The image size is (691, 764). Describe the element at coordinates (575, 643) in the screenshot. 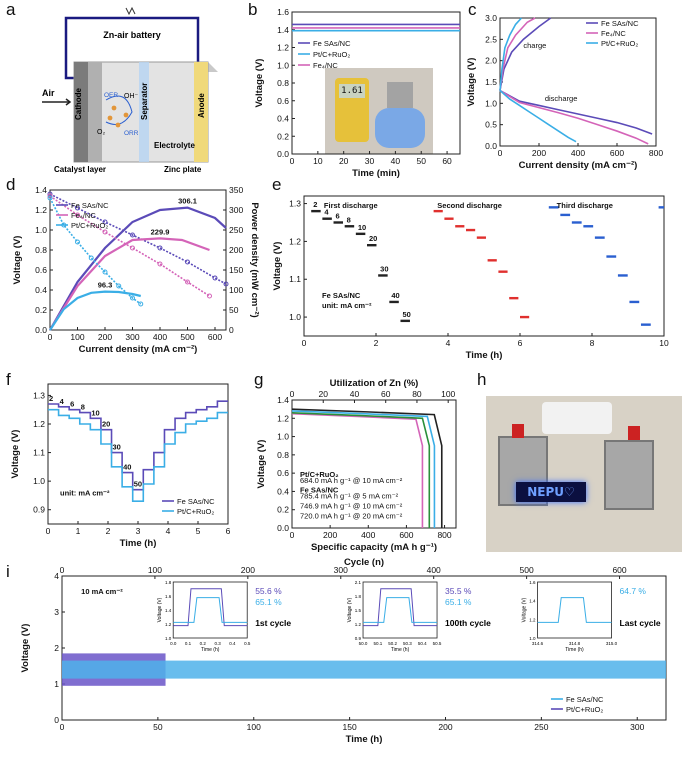

I see `inset-x-tick-label: 314.8` at that location.